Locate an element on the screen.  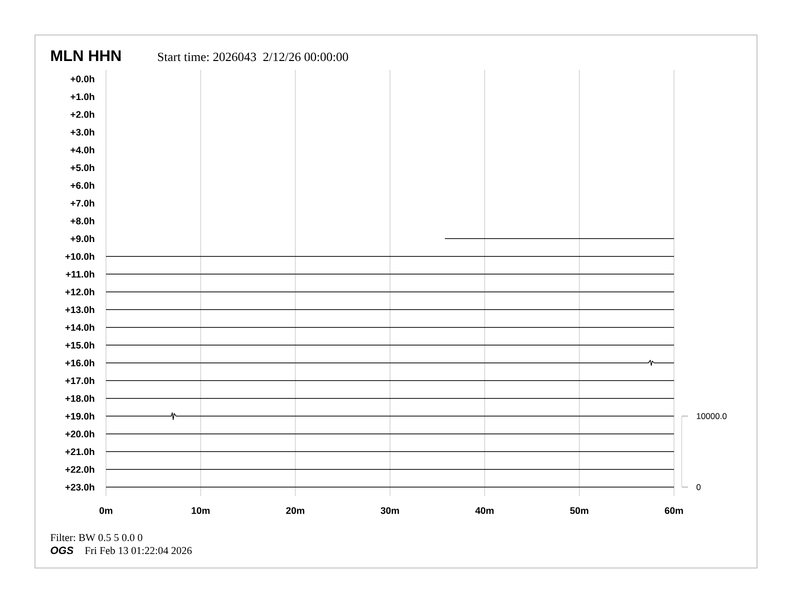
chart-subtitle: Start time: 2026043 2/12/26 00:00:00 is located at coordinates (253, 57).